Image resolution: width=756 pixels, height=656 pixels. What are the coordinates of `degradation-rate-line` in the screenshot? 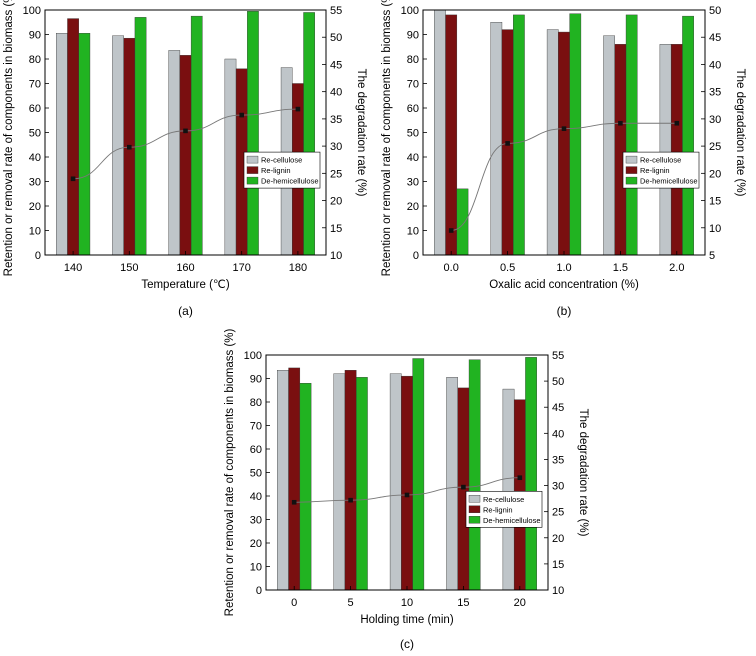 It's located at (564, 176).